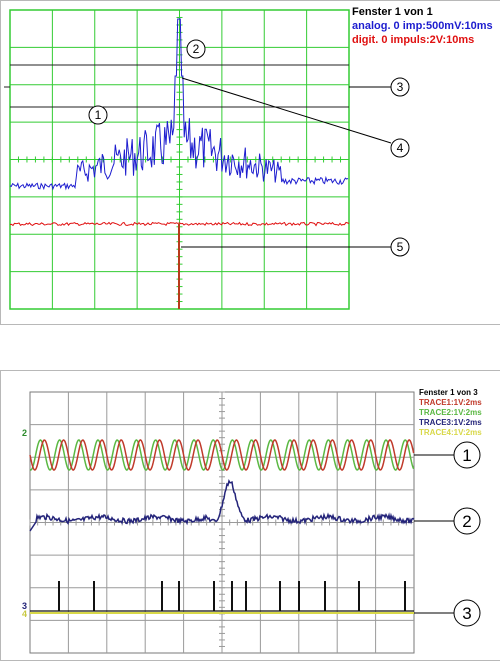  I want to click on trace3-signal, so click(222, 505).